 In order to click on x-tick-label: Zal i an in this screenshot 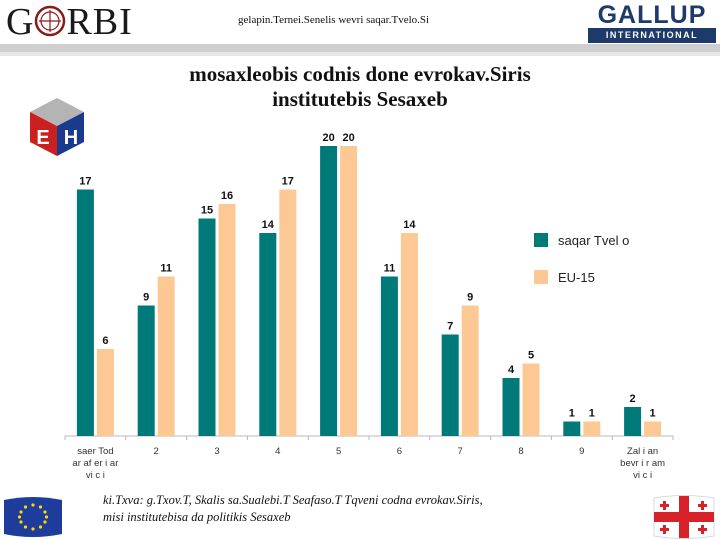, I will do `click(642, 451)`.